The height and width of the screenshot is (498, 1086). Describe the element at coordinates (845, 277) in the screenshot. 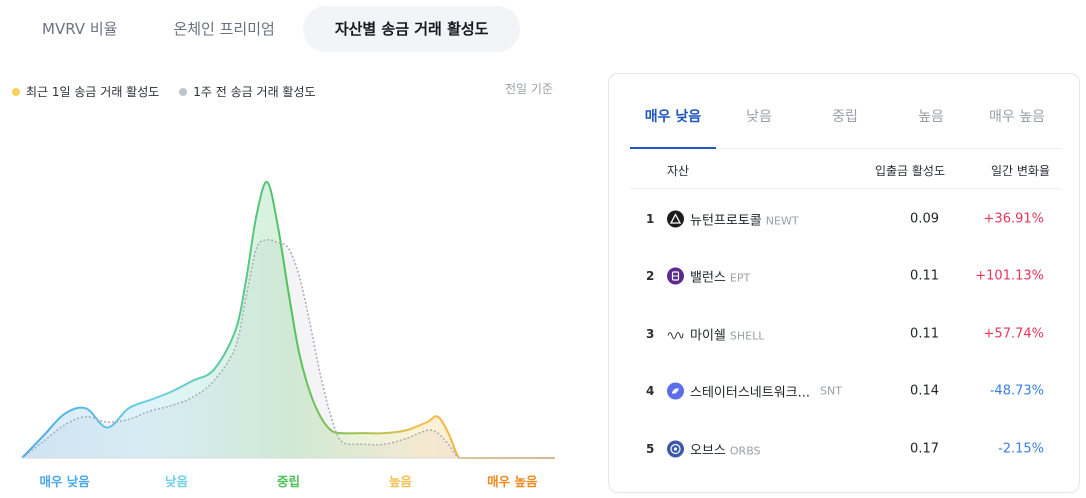

I see `table-row: 2 밸런스 EPT 0.11 +101.13%` at that location.